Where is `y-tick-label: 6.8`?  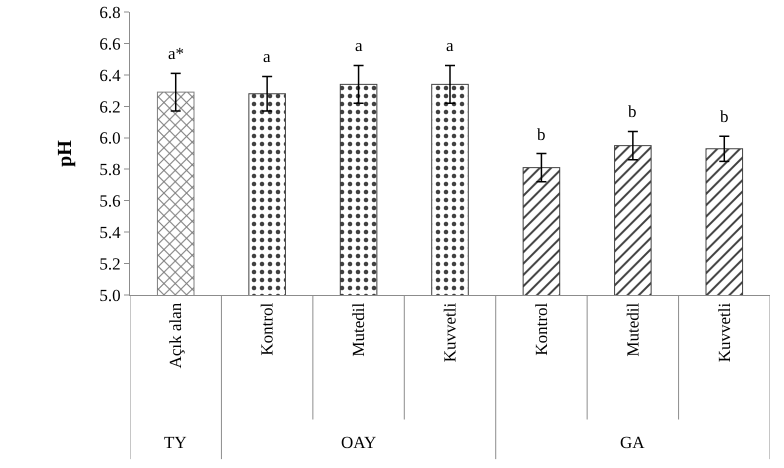
y-tick-label: 6.8 is located at coordinates (110, 12).